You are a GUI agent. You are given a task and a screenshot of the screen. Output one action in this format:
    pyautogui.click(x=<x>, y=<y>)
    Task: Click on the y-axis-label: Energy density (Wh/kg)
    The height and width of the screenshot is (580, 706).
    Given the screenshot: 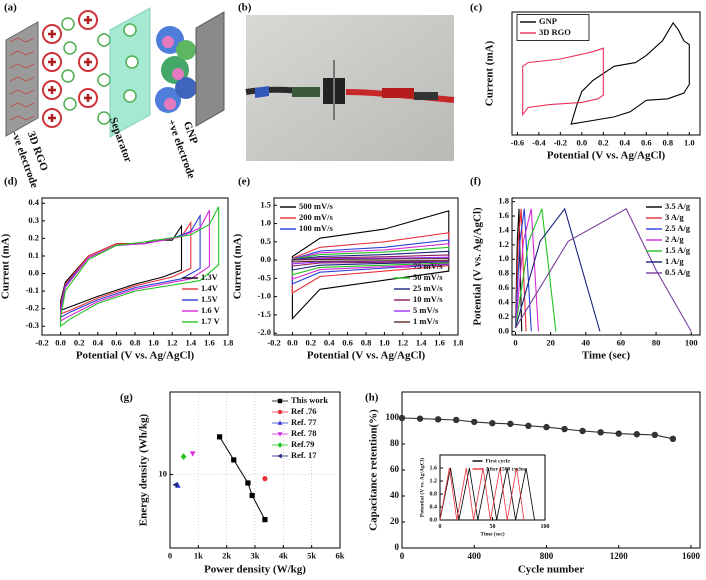 What is the action you would take?
    pyautogui.click(x=144, y=469)
    